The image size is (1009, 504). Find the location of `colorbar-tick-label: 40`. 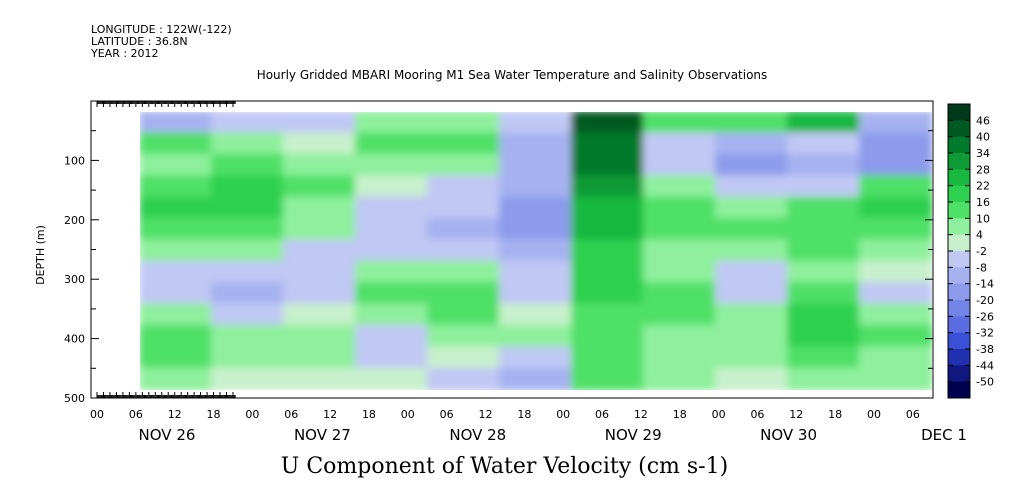

colorbar-tick-label: 40 is located at coordinates (983, 137).